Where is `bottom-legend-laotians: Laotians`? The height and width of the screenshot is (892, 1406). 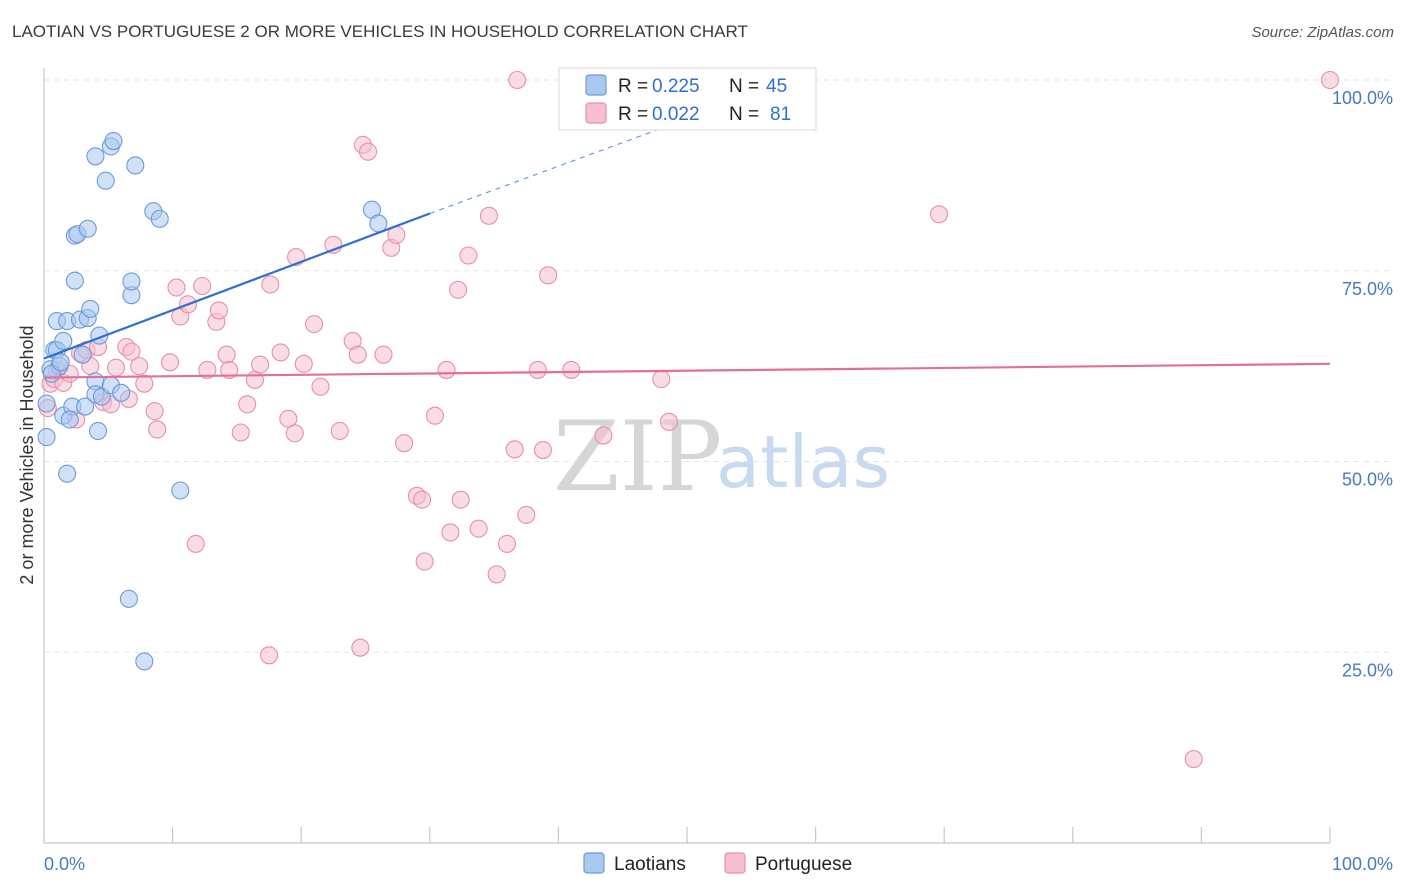 bottom-legend-laotians: Laotians is located at coordinates (650, 864).